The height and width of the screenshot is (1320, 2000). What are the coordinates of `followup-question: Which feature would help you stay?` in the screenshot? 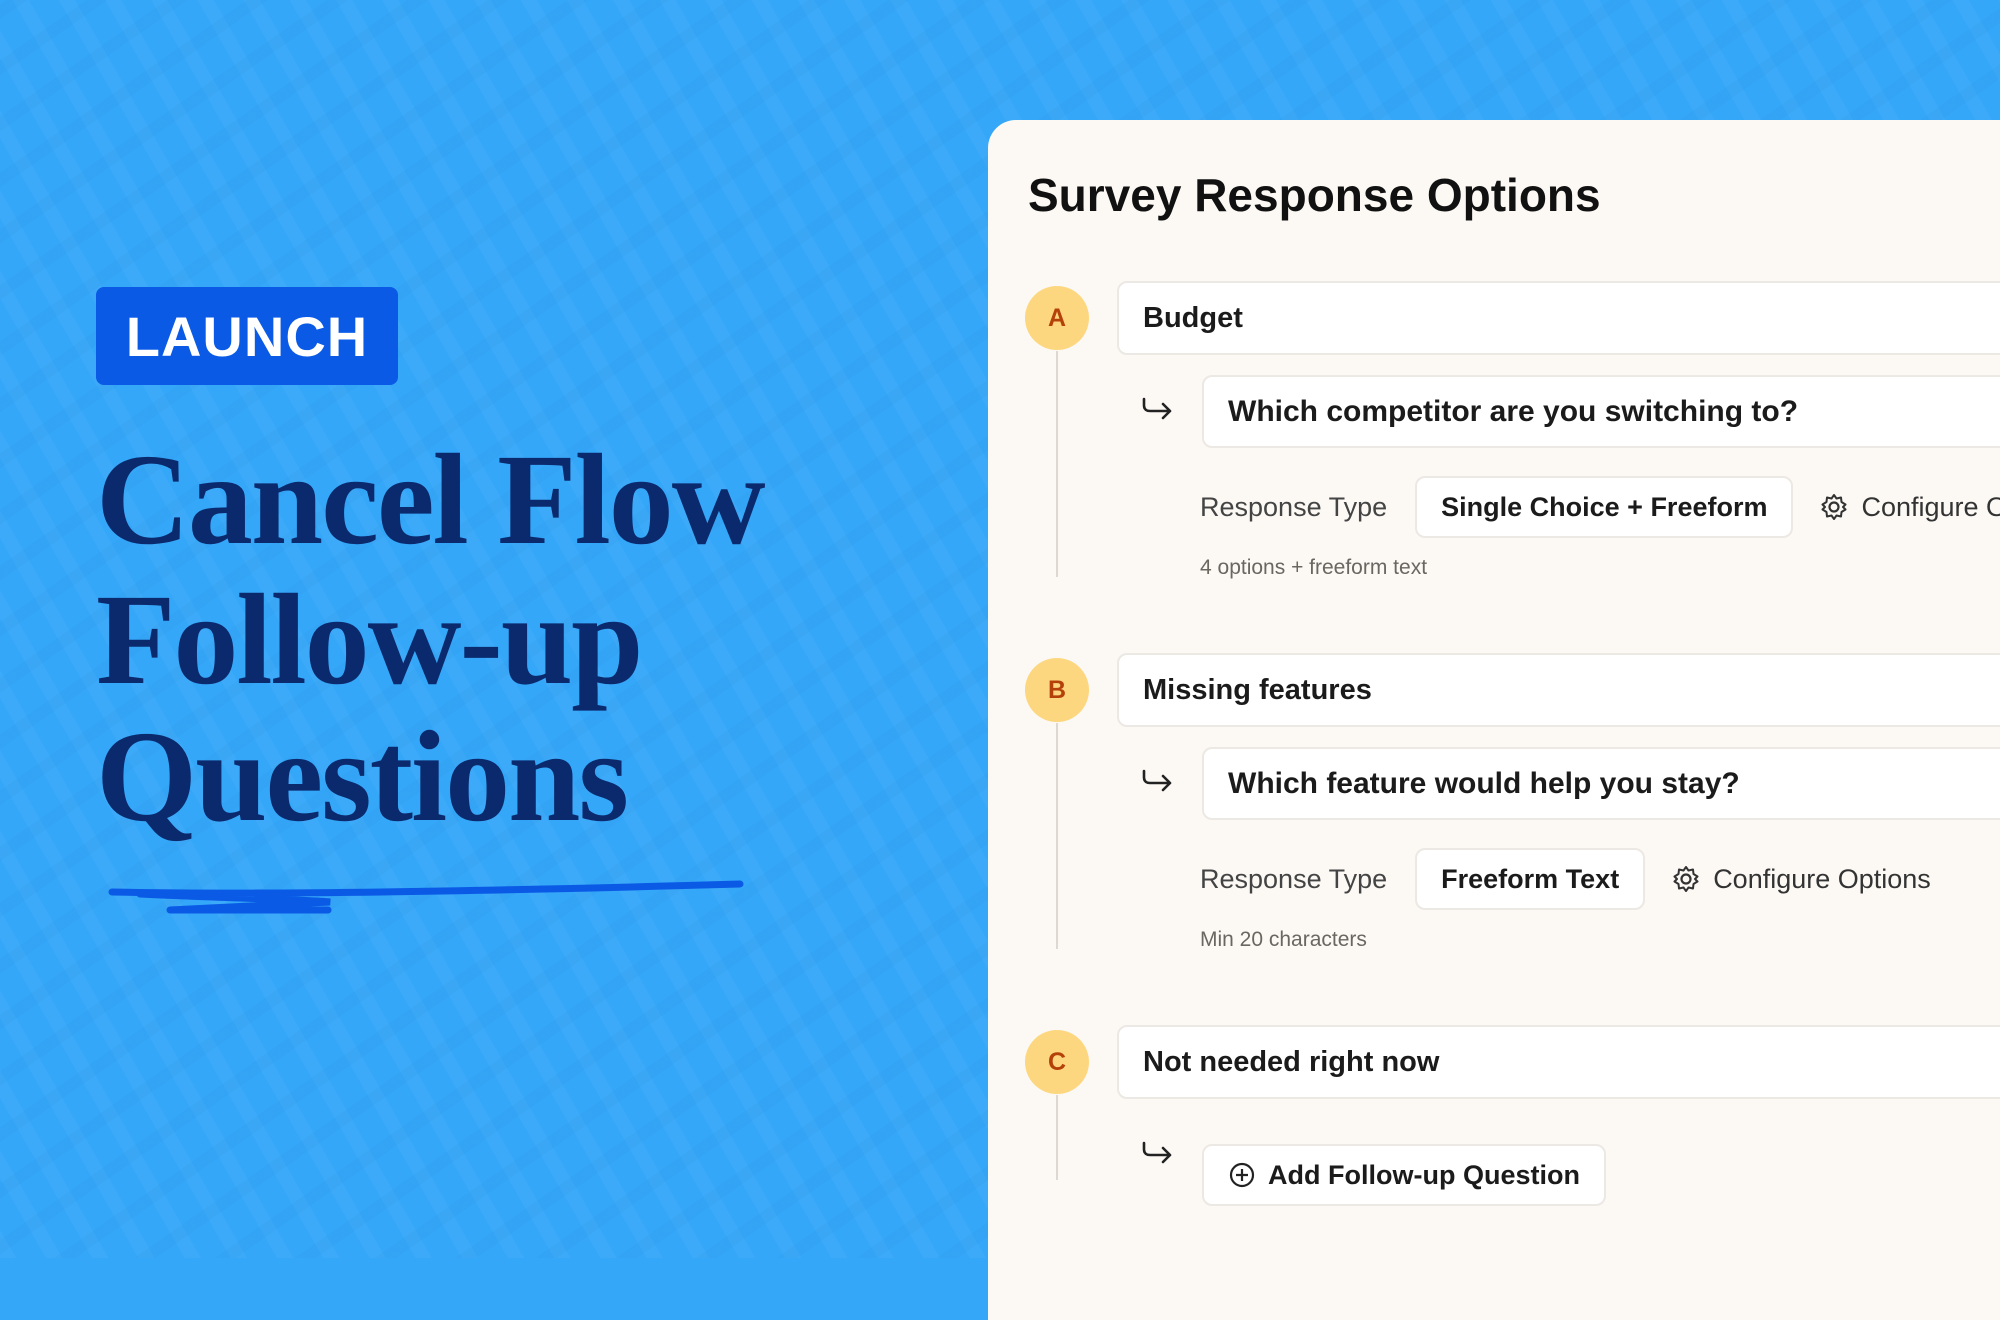 It's located at (1601, 783).